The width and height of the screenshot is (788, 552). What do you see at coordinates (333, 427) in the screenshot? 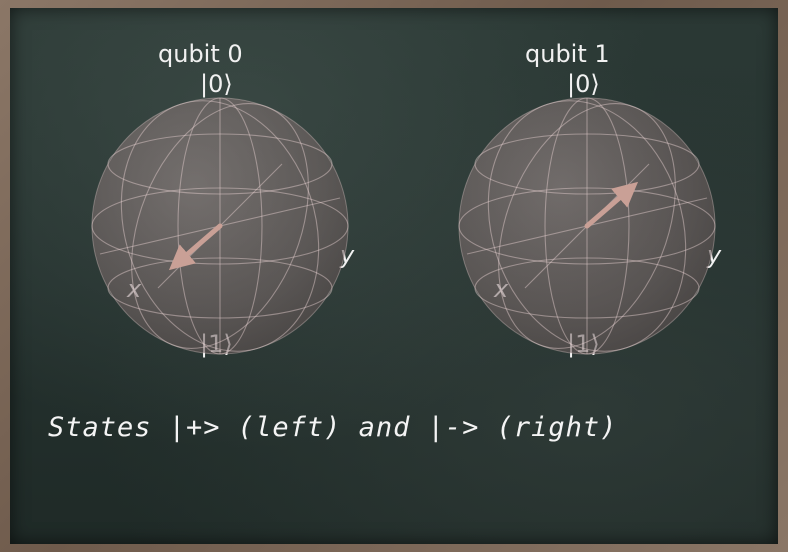
I see `caption: States |+> (left) and |-> (right)` at bounding box center [333, 427].